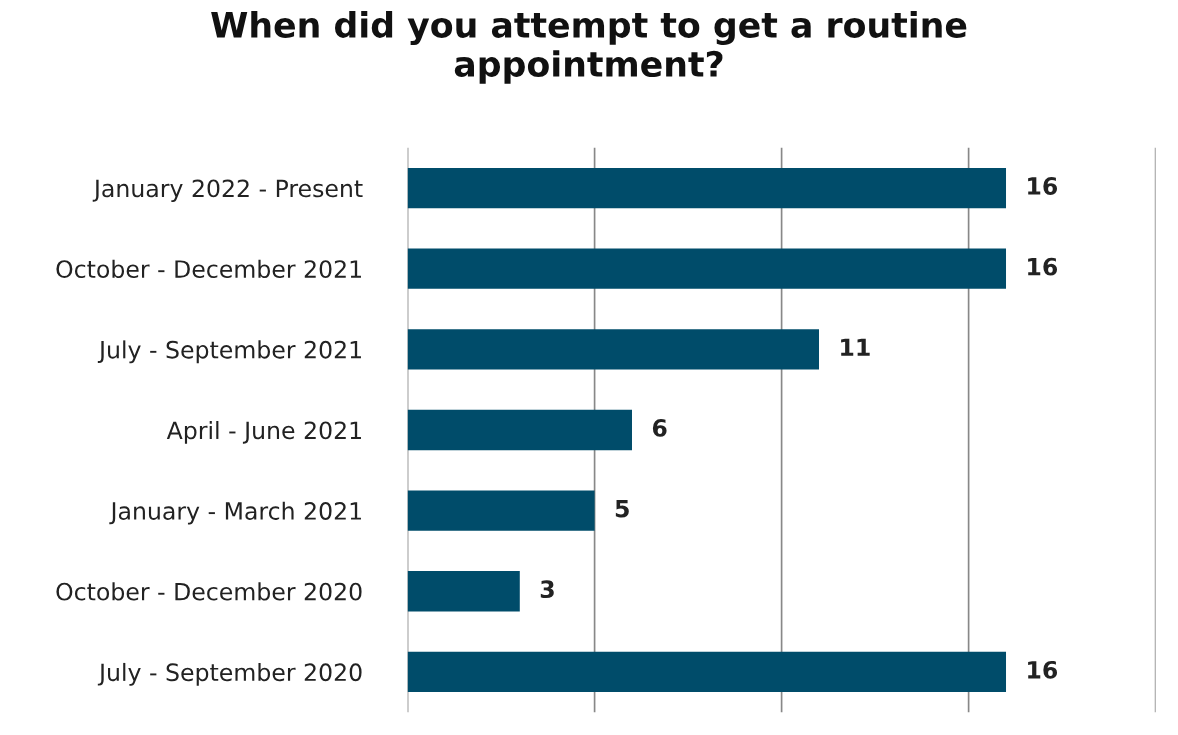  What do you see at coordinates (208, 268) in the screenshot?
I see `y-tick-label: October - December 2021` at bounding box center [208, 268].